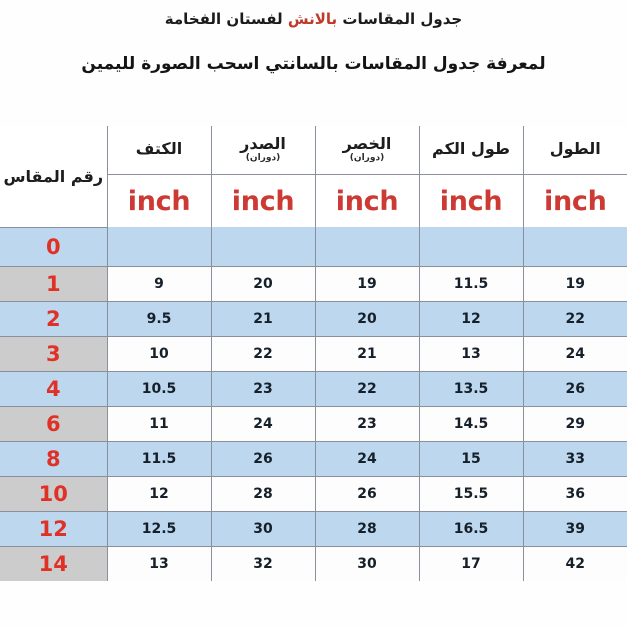 The image size is (627, 627). I want to click on measurement-cell: 11, so click(159, 423).